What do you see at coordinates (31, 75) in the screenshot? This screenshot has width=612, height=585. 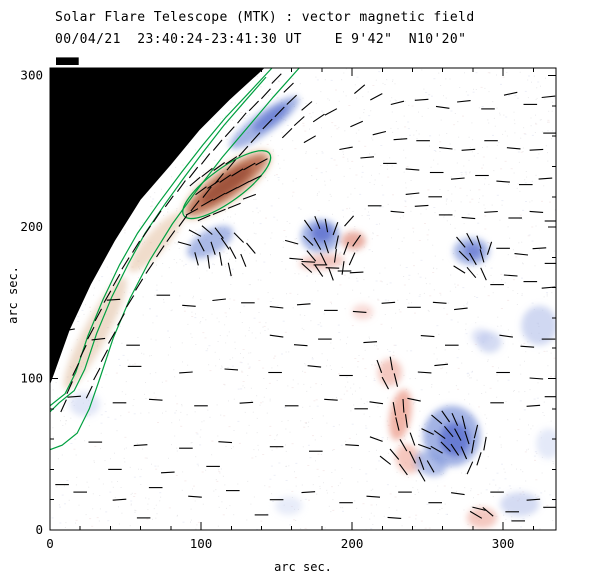 I see `y-tick-label: 300` at bounding box center [31, 75].